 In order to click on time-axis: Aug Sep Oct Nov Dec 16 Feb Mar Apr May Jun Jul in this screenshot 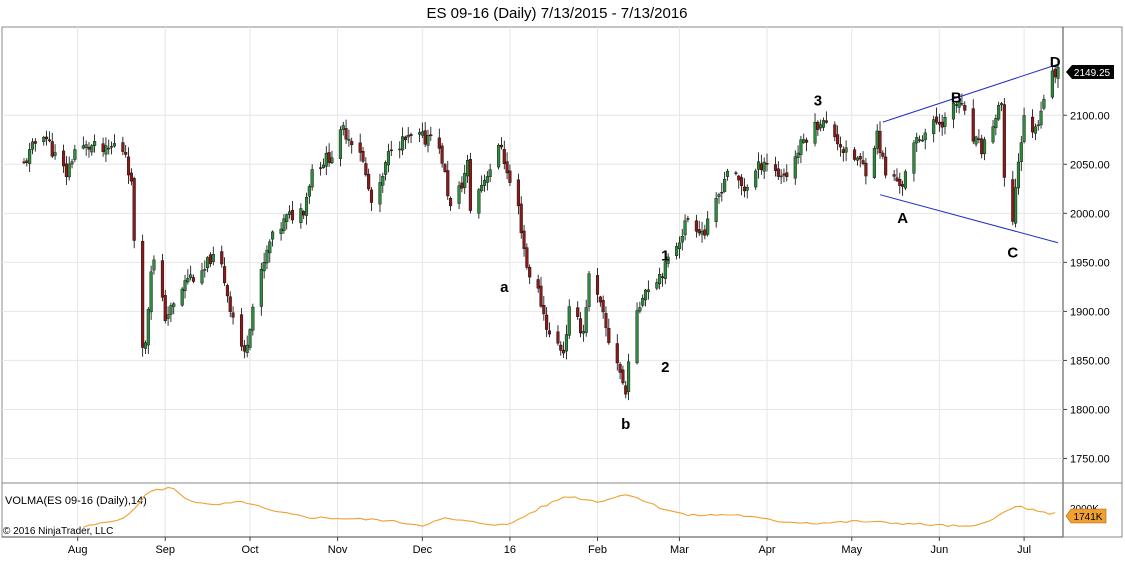, I will do `click(549, 546)`.